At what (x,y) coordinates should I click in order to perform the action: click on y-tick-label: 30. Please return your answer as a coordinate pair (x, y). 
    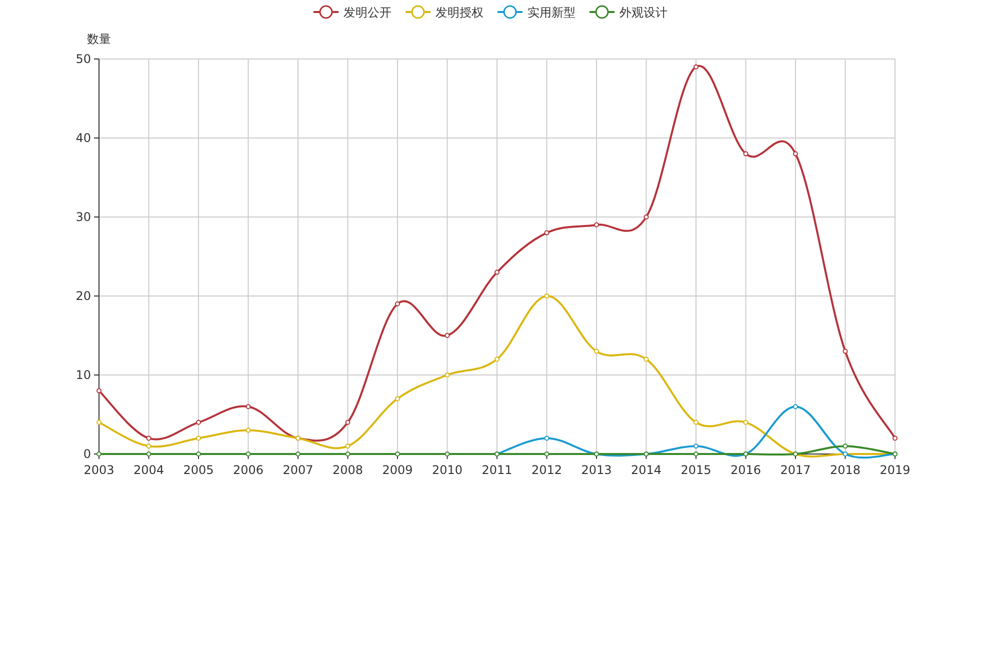
    Looking at the image, I should click on (83, 217).